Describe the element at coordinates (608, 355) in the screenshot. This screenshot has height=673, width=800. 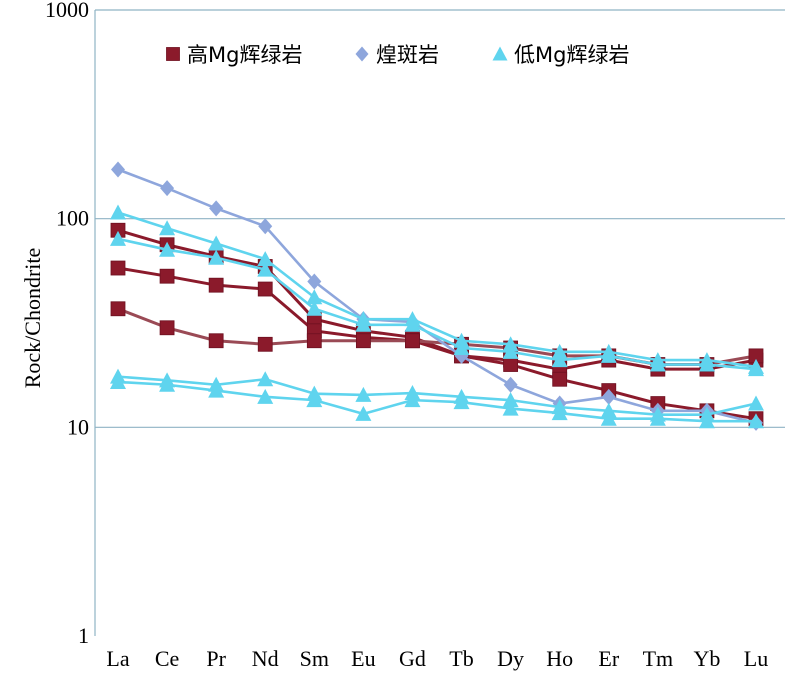
I see `point-5-Er` at that location.